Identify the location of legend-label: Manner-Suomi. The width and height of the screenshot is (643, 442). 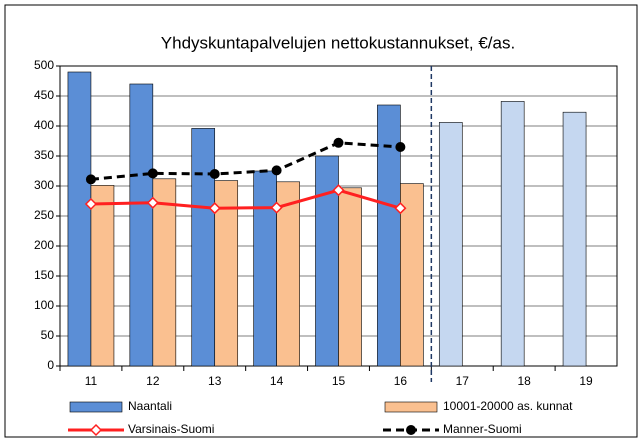
(482, 429).